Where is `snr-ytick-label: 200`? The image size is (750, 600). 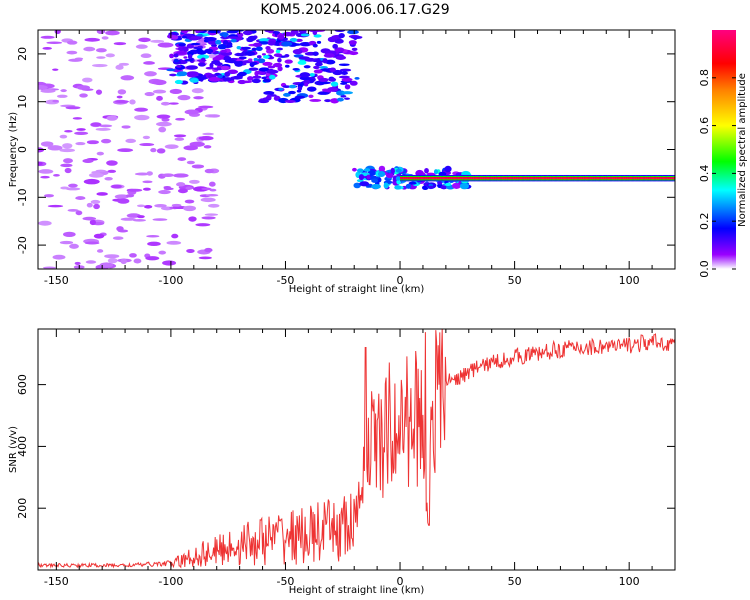 snr-ytick-label: 200 is located at coordinates (22, 508).